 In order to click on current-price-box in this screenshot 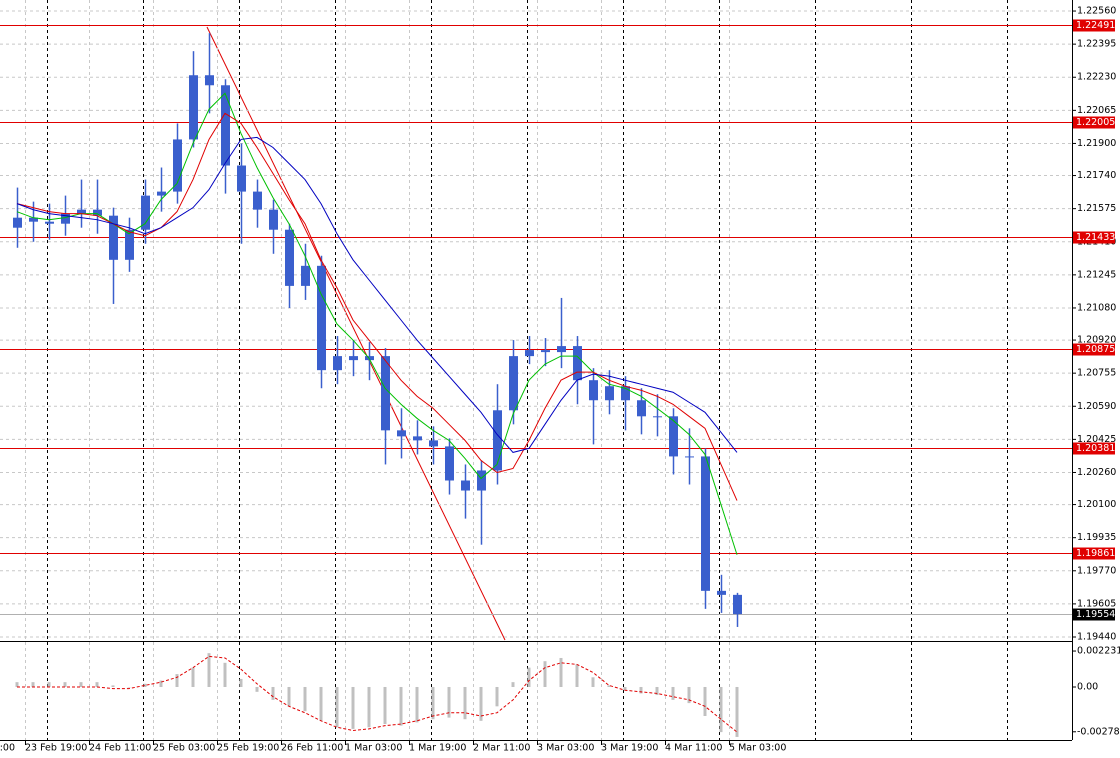, I will do `click(1094, 614)`.